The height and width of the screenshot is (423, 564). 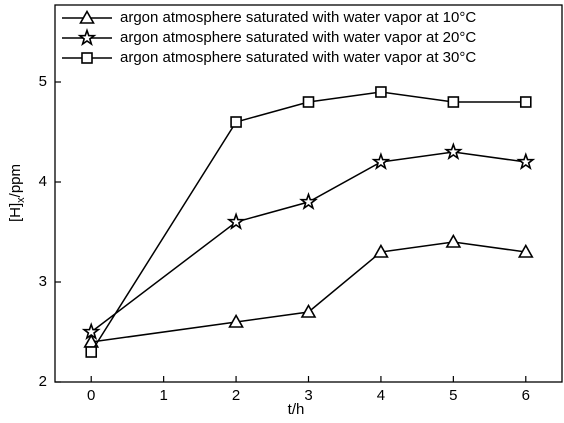 What do you see at coordinates (21, 200) in the screenshot?
I see `y-label-sub: x` at bounding box center [21, 200].